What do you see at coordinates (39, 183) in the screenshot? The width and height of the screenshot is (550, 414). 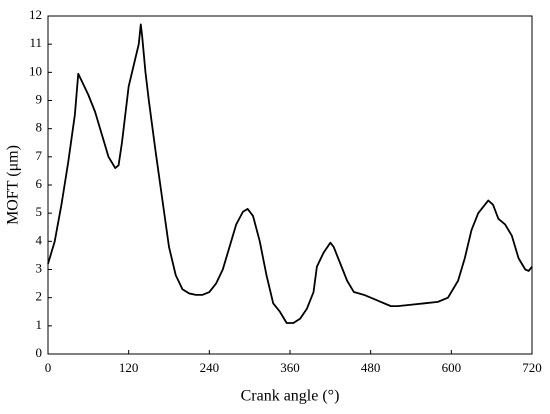 I see `y-tick-label: 6` at bounding box center [39, 183].